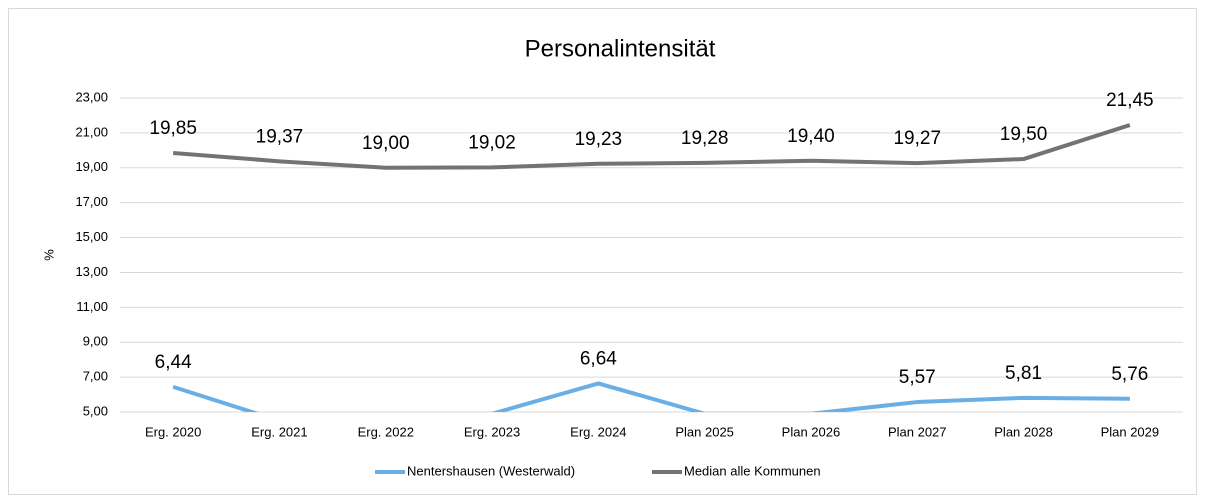  Describe the element at coordinates (598, 358) in the screenshot. I see `data-label: 6,64` at that location.